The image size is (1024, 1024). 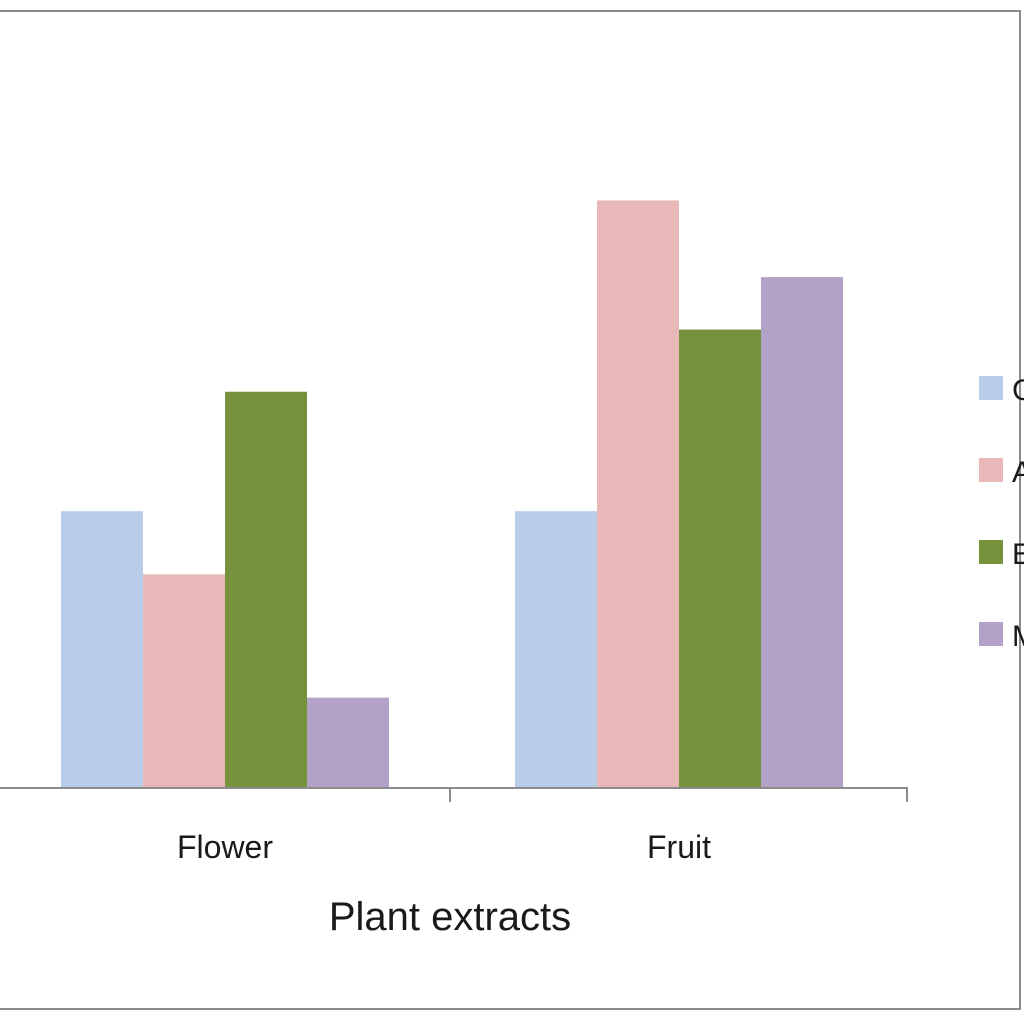 What do you see at coordinates (1018, 472) in the screenshot?
I see `legend-label-a: A` at bounding box center [1018, 472].